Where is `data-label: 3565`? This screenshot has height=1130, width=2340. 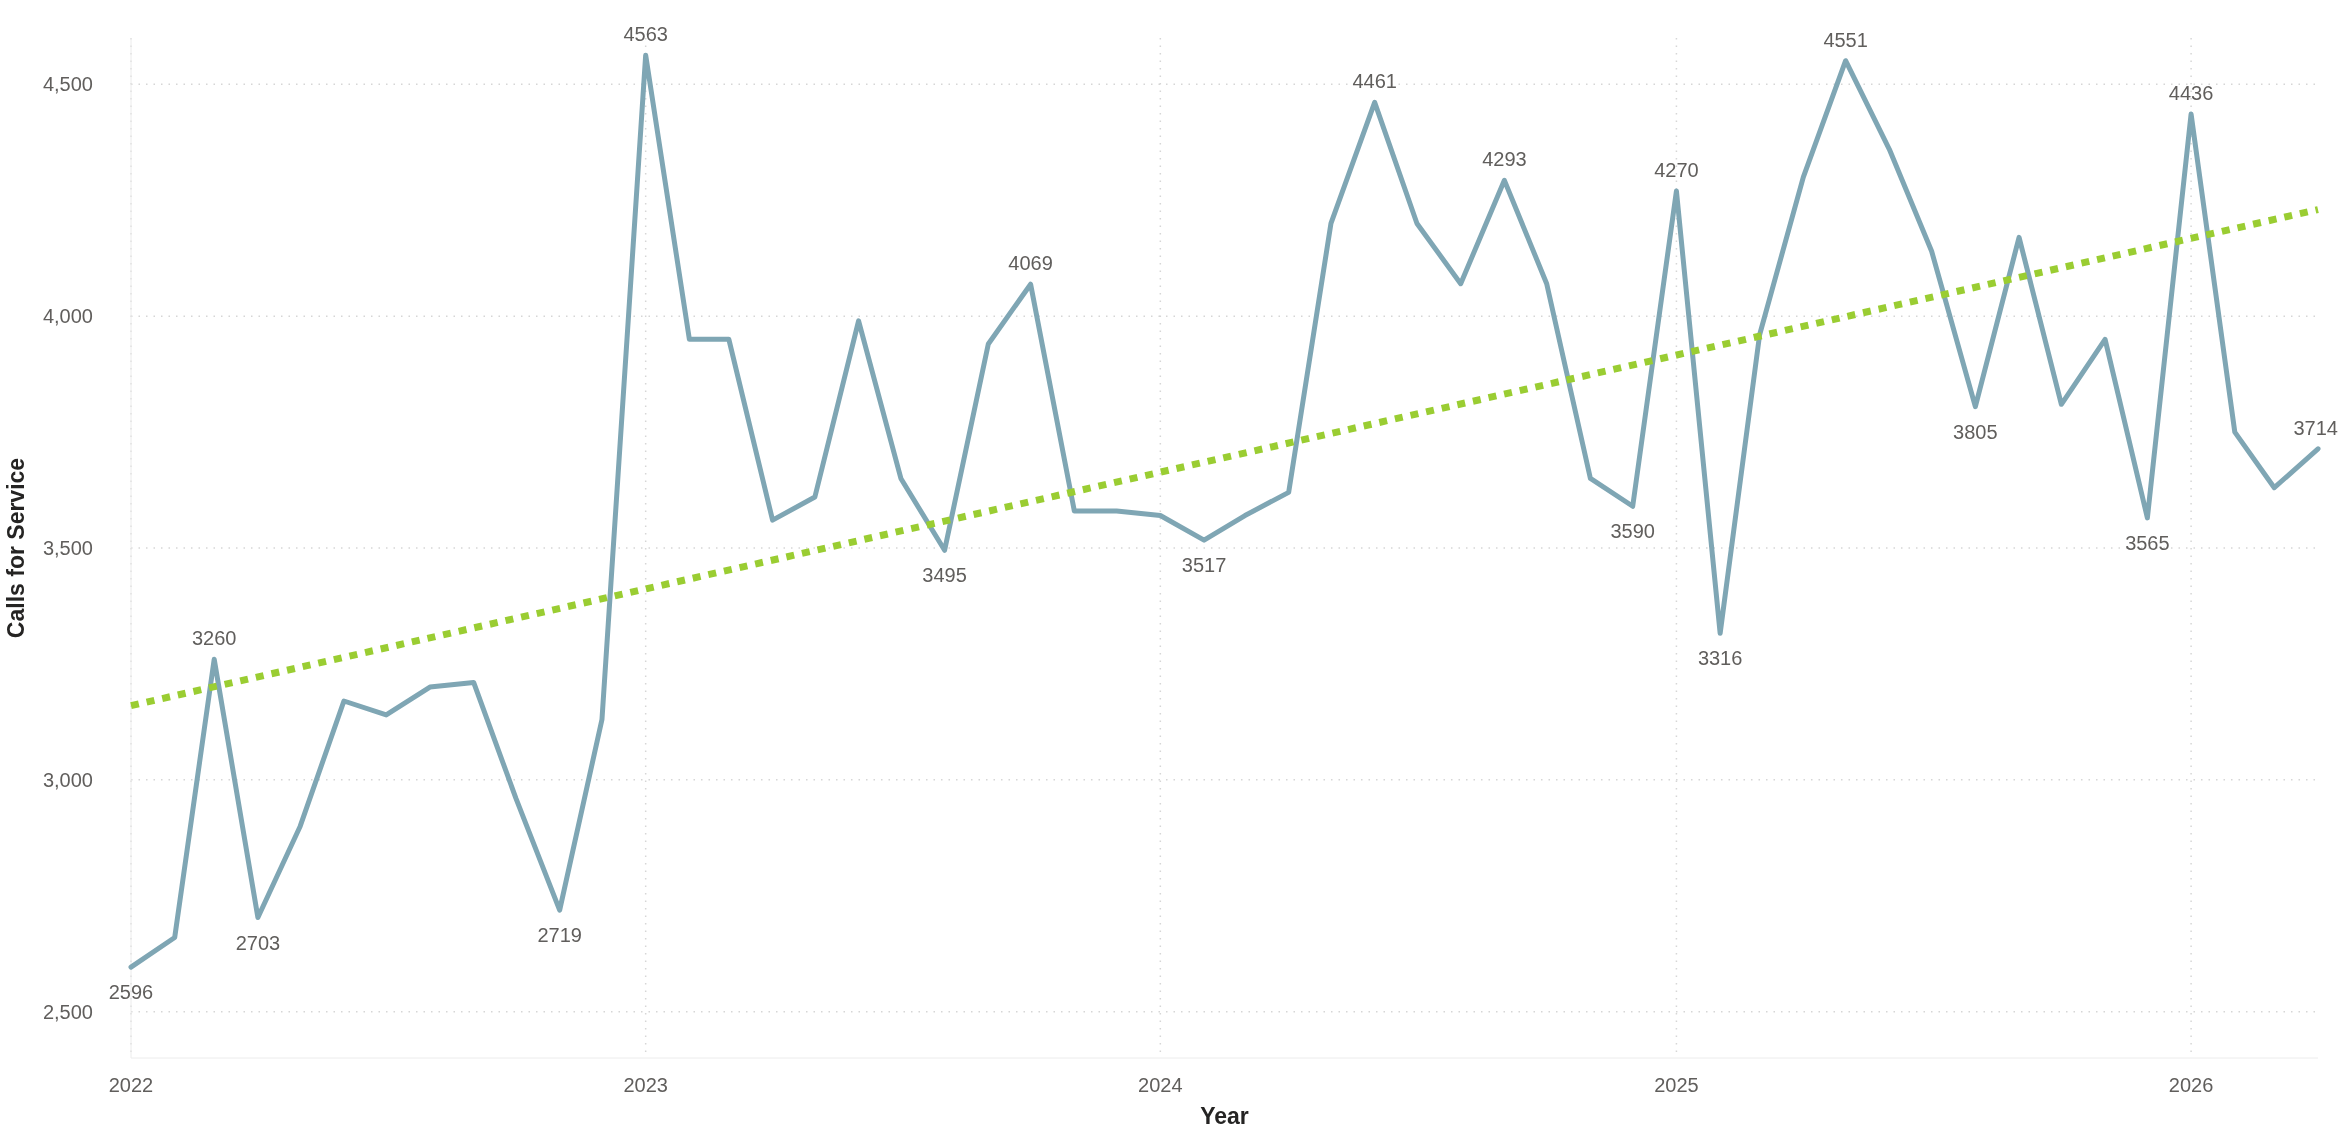
data-label: 3565 is located at coordinates (2147, 542).